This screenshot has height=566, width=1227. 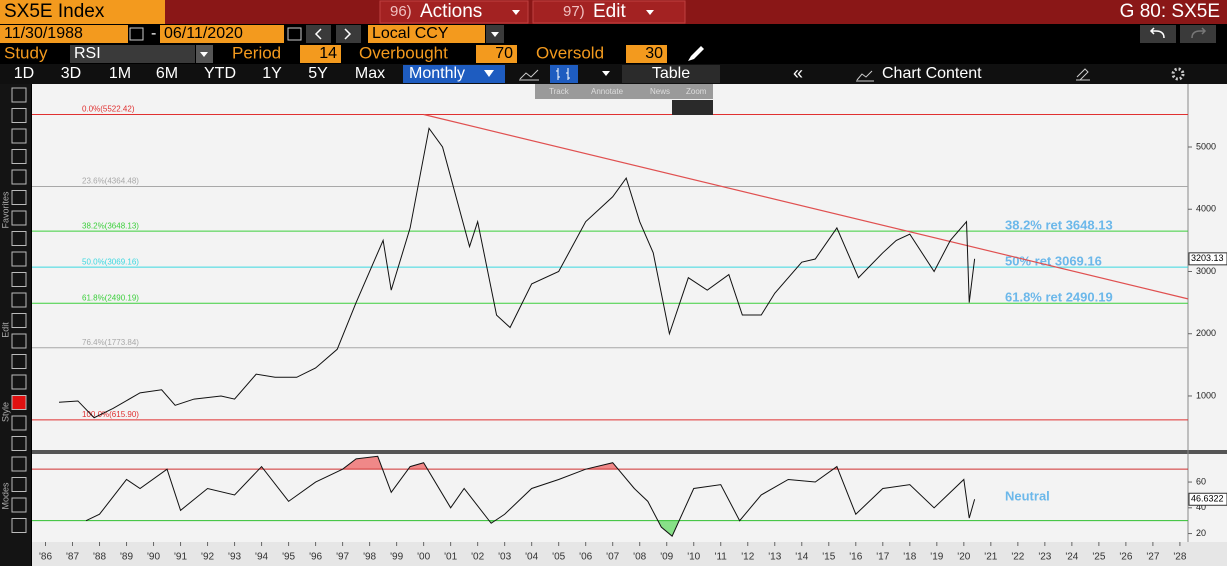 I want to click on table-label: Table, so click(x=671, y=73).